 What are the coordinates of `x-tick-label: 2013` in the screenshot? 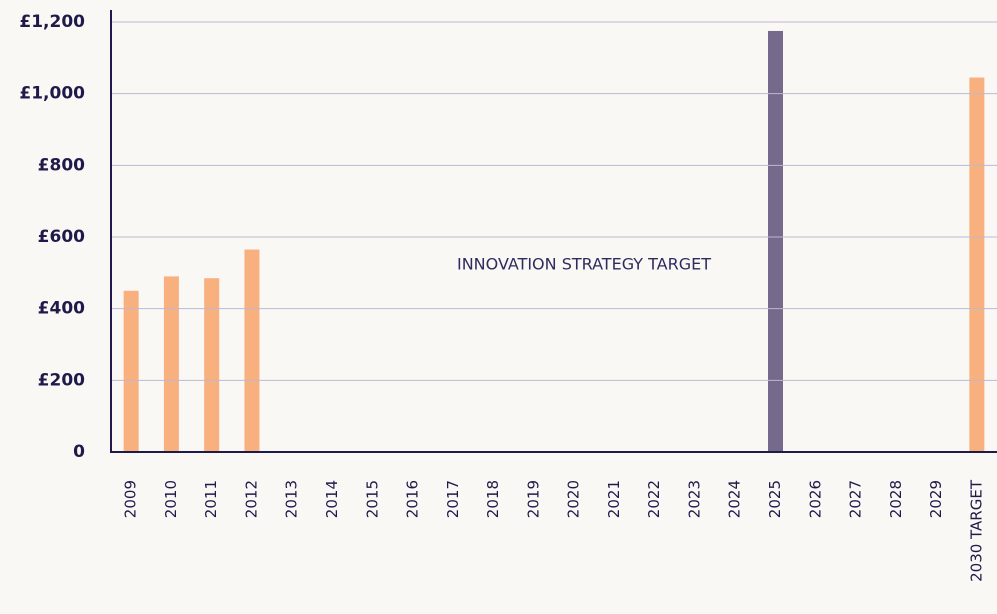 It's located at (292, 499).